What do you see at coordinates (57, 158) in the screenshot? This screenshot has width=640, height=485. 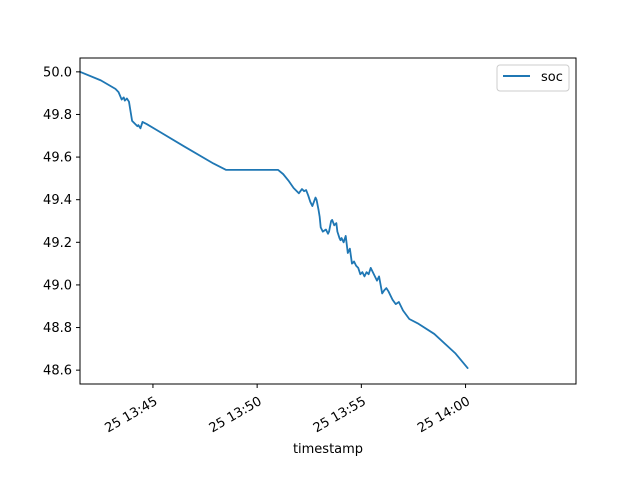 I see `y-tick-label: 49.6` at bounding box center [57, 158].